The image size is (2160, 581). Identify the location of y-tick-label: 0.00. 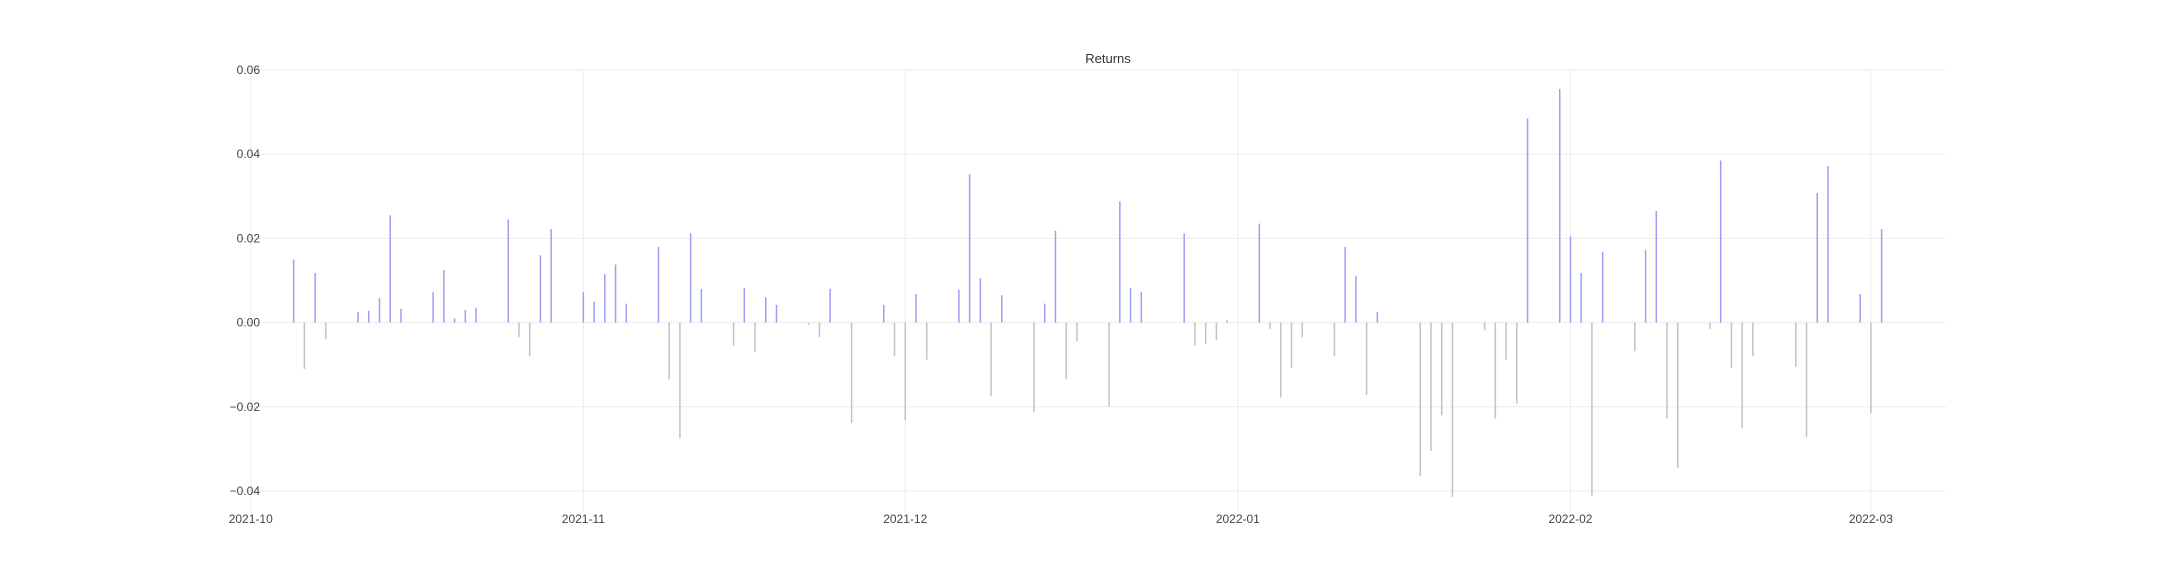
(249, 323).